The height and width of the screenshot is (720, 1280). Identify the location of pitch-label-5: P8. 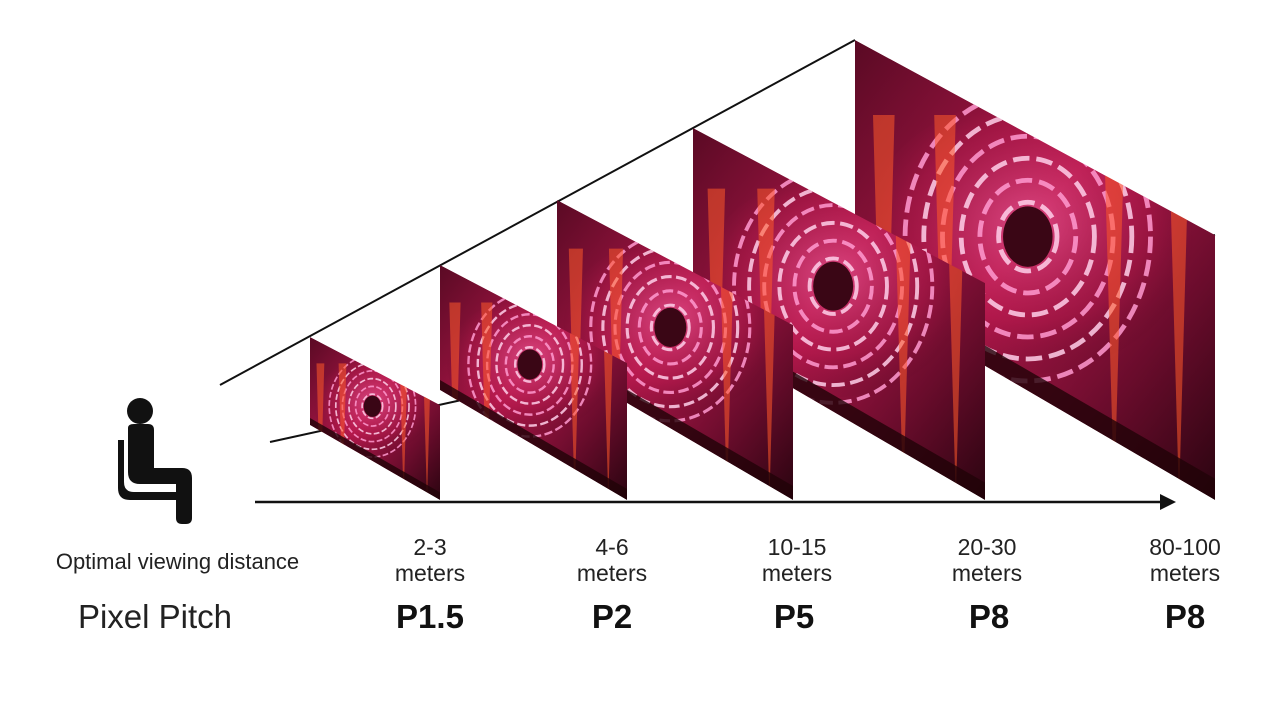
(1185, 616).